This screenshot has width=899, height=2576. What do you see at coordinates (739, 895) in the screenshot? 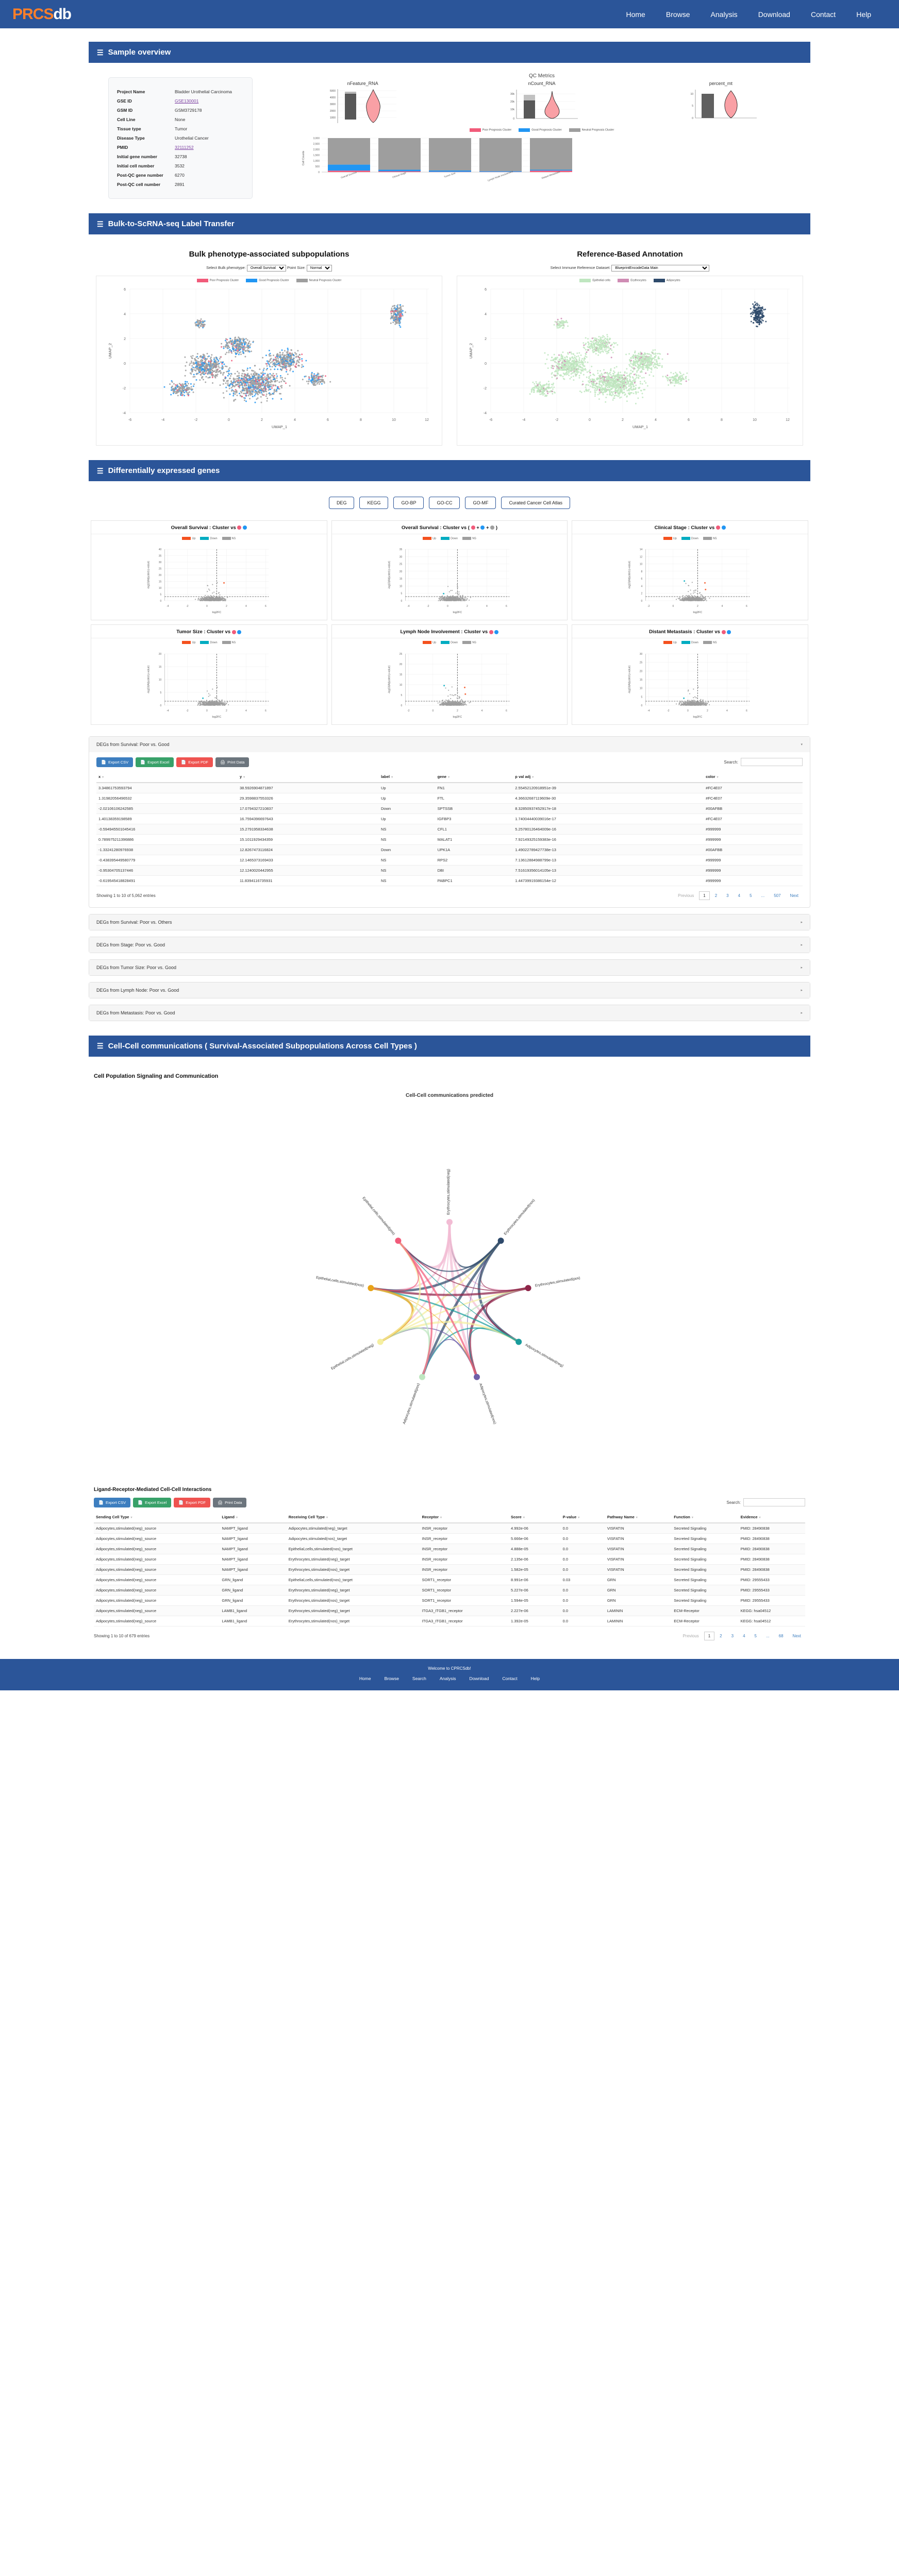
I see `pager-page: 4` at bounding box center [739, 895].